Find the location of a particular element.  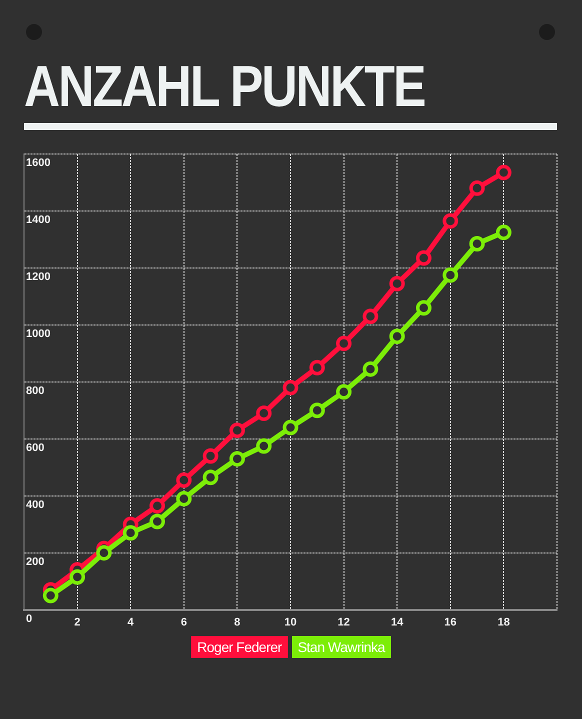

x-tick-label: 10 is located at coordinates (290, 622).